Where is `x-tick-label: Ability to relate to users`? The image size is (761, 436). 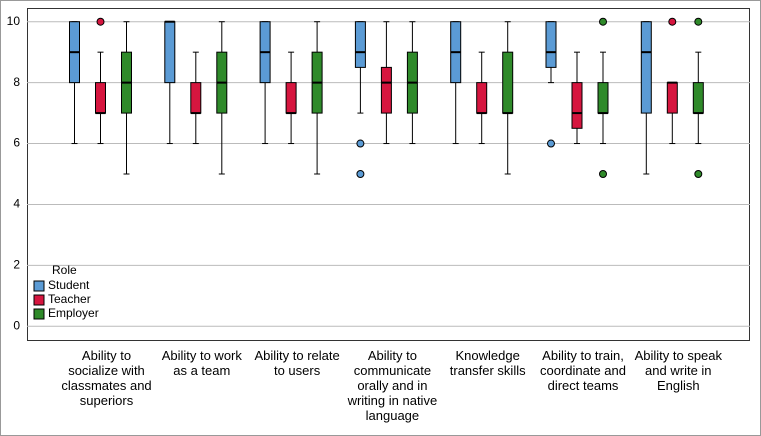 x-tick-label: Ability to relate to users is located at coordinates (297, 363).